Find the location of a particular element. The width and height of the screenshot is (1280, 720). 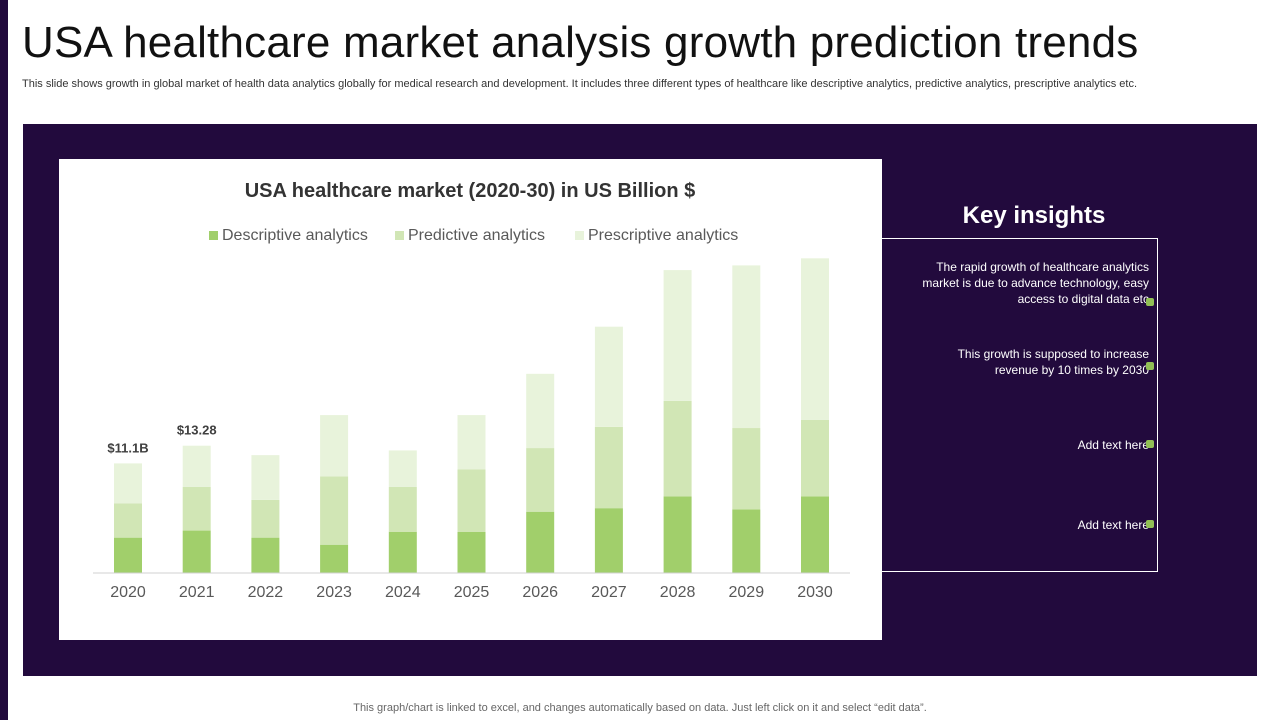

data-label: $11.1B is located at coordinates (127, 447).